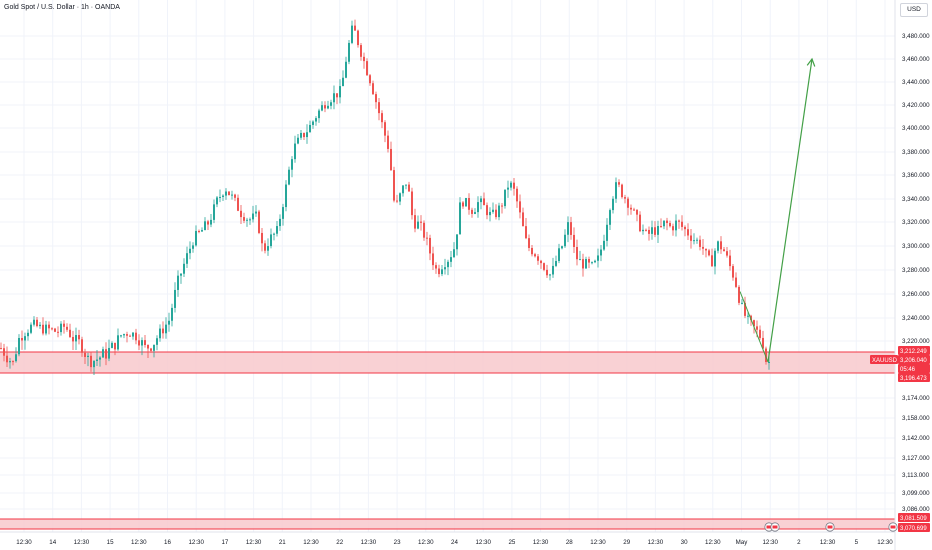 This screenshot has width=932, height=550. I want to click on time-tick-label: 29, so click(626, 542).